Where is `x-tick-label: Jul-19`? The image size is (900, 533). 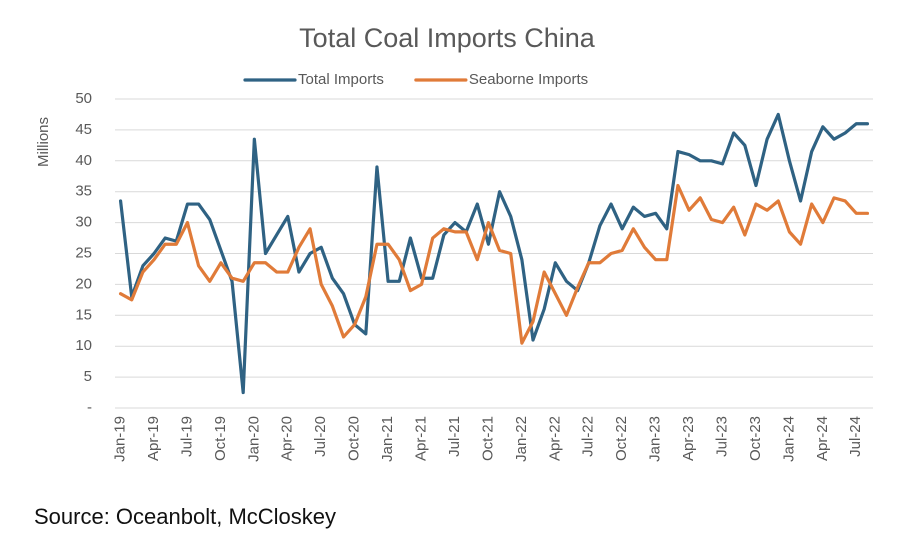 x-tick-label: Jul-19 is located at coordinates (186, 436).